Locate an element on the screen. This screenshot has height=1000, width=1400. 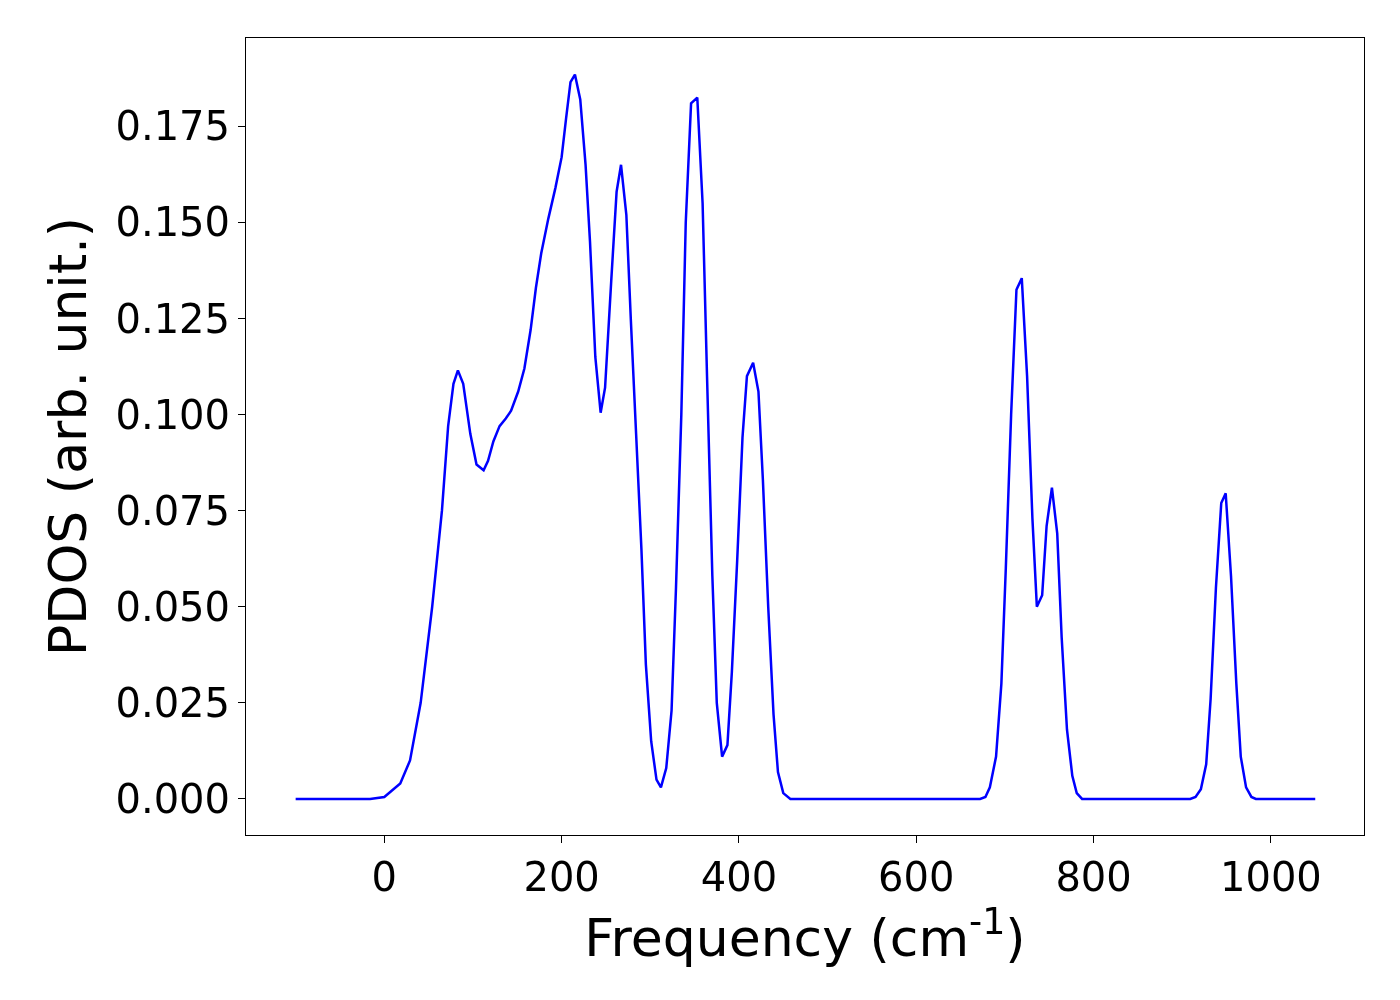
y-tick-label: 0.125 is located at coordinates (172, 318).